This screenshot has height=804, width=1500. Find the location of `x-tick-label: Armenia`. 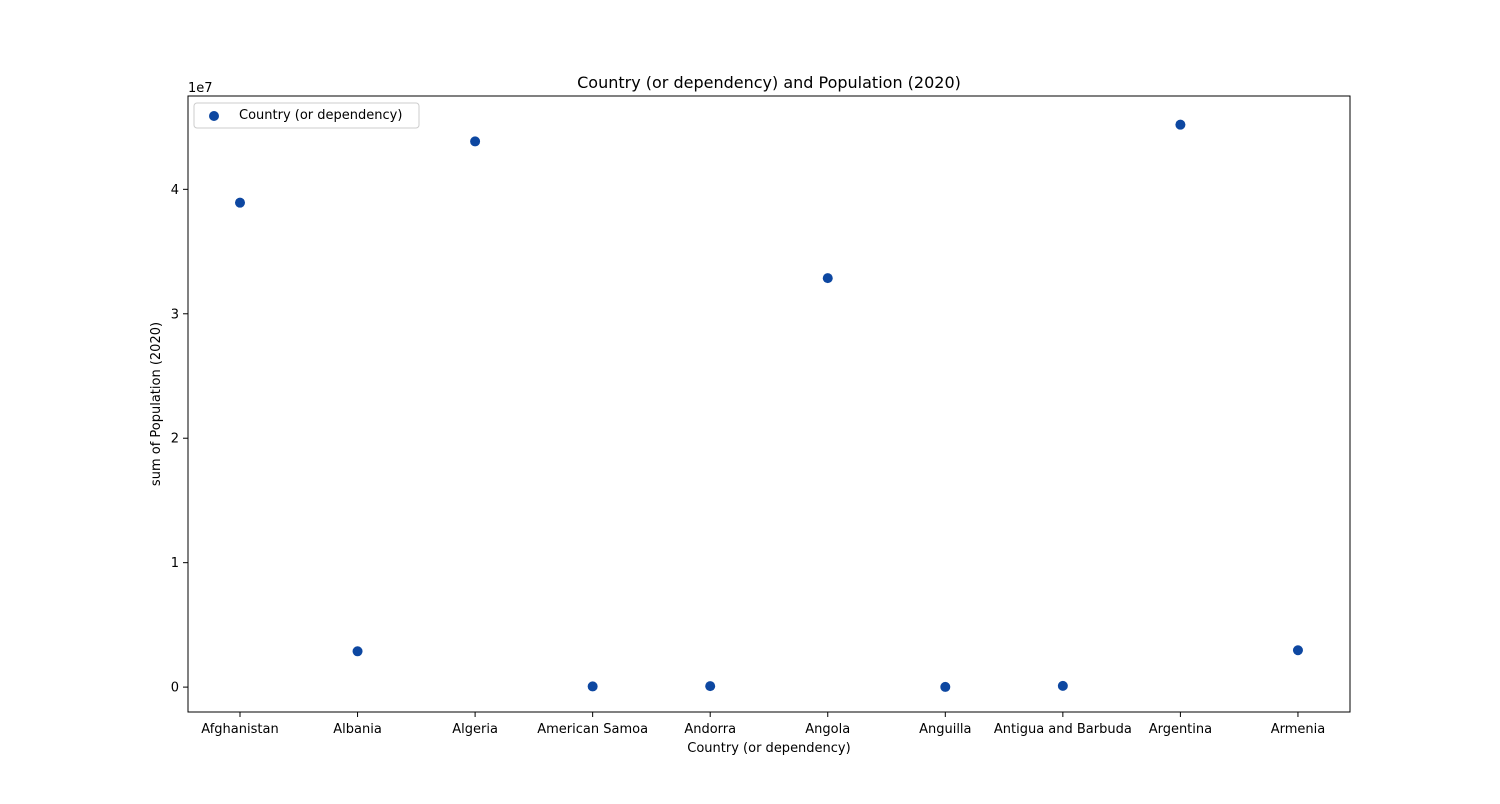

x-tick-label: Armenia is located at coordinates (1298, 729).